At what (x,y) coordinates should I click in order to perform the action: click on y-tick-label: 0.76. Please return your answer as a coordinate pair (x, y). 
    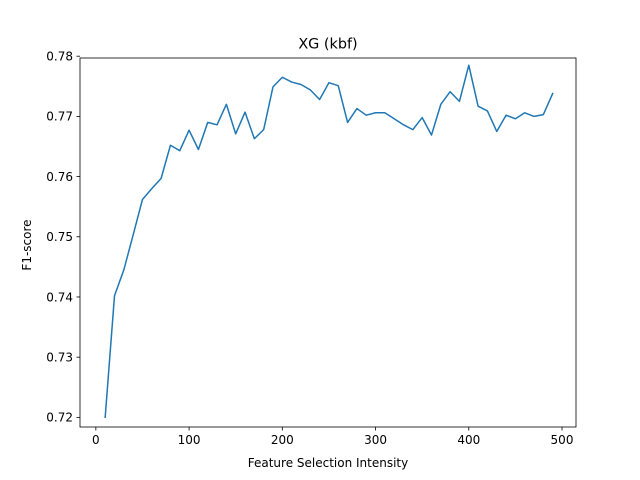
    Looking at the image, I should click on (59, 177).